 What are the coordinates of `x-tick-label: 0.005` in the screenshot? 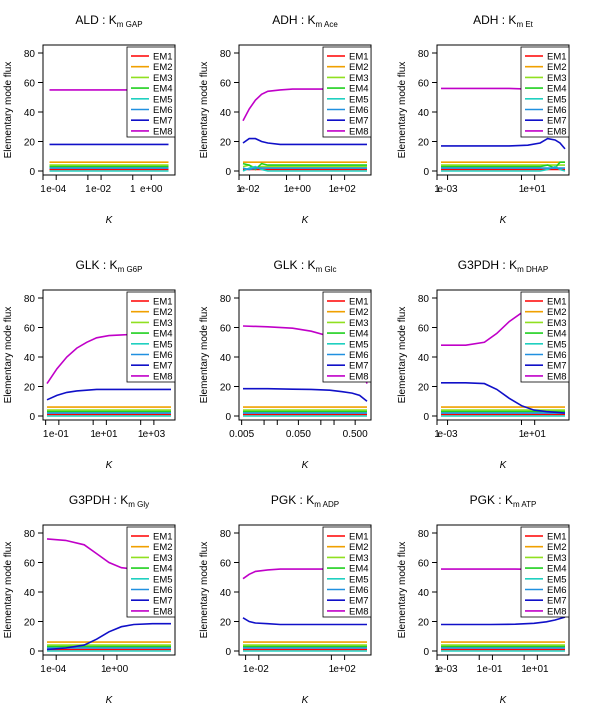 It's located at (241, 434).